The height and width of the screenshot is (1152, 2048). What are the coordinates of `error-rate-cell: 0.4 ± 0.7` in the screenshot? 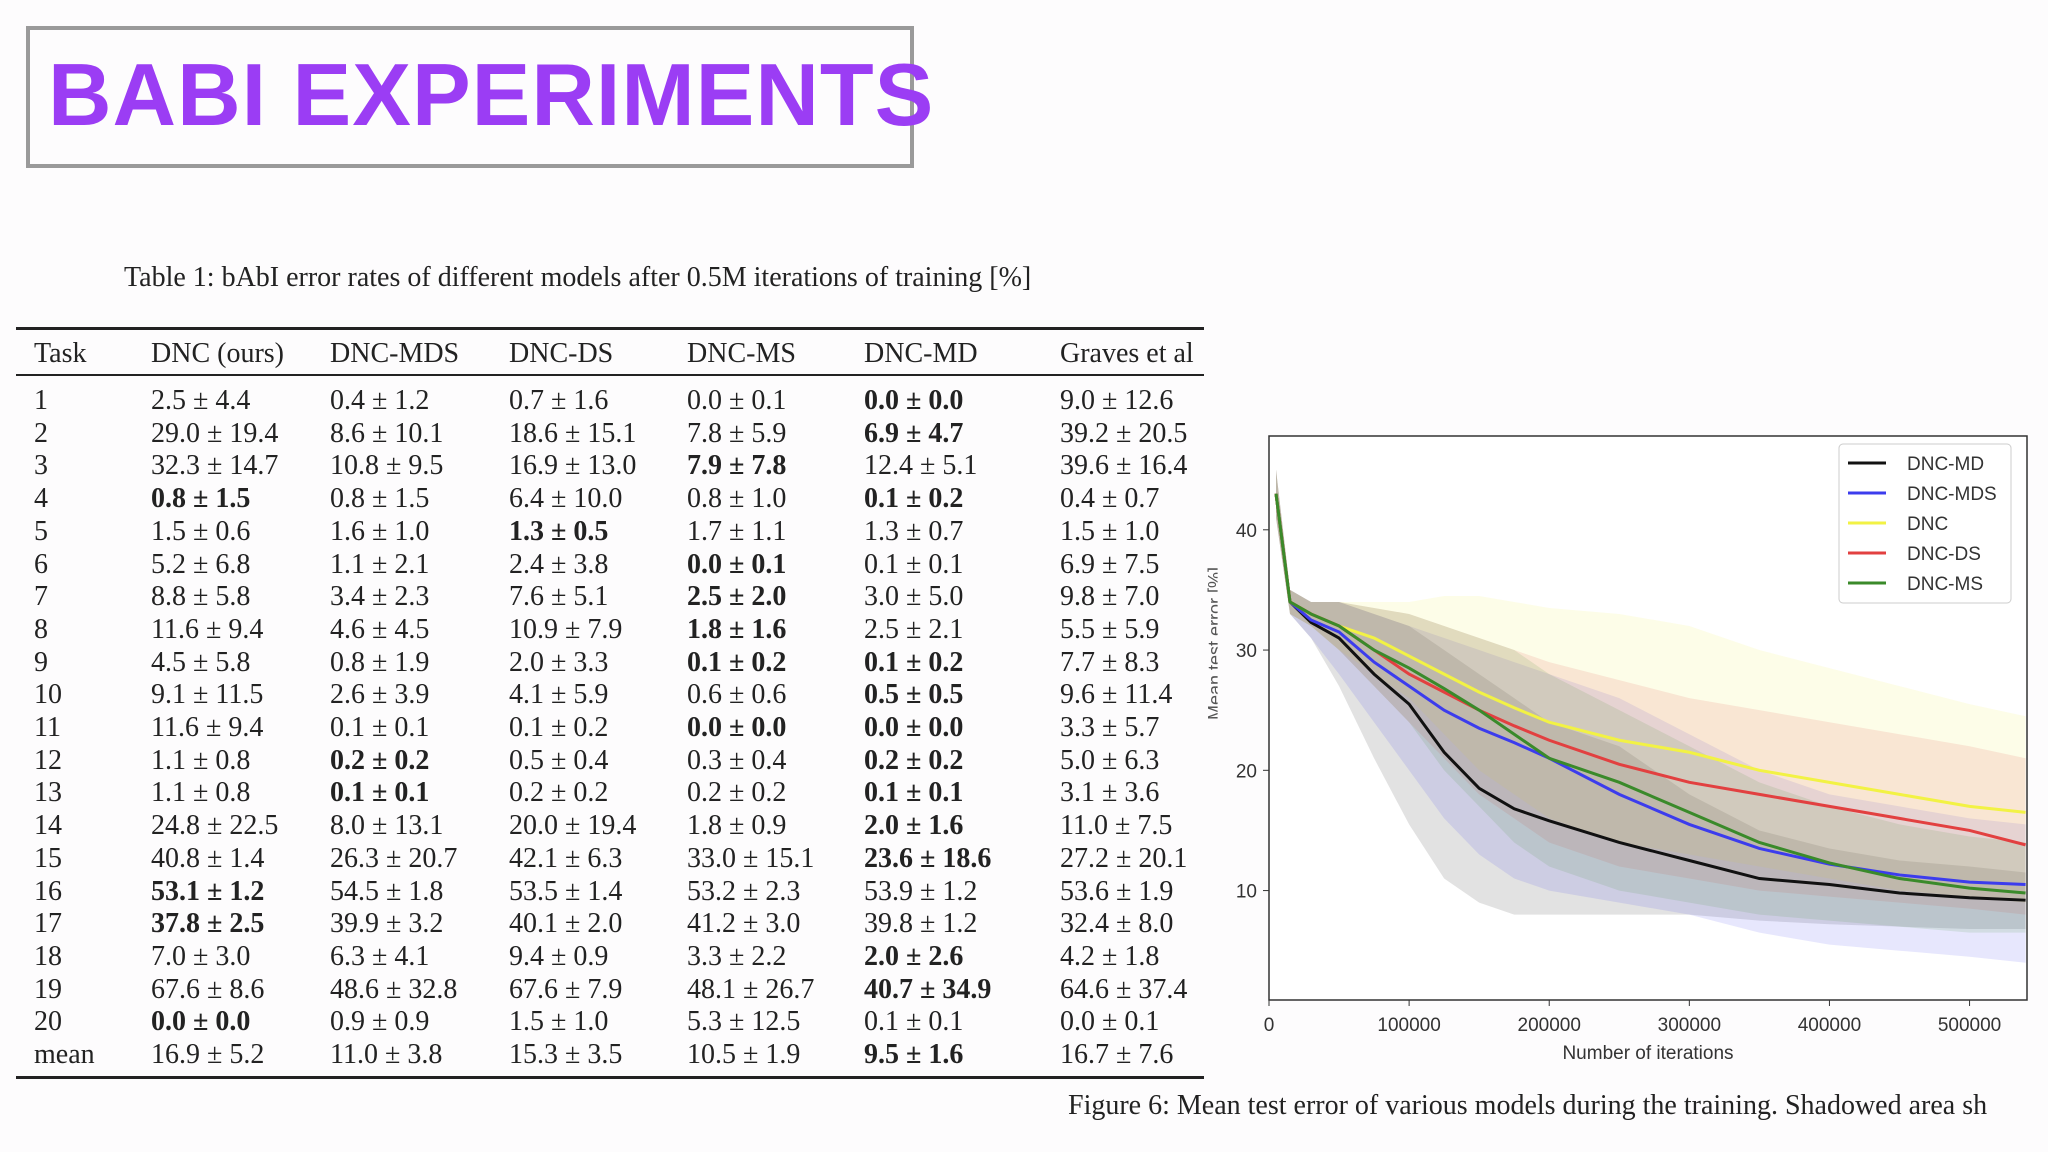 It's located at (1110, 499).